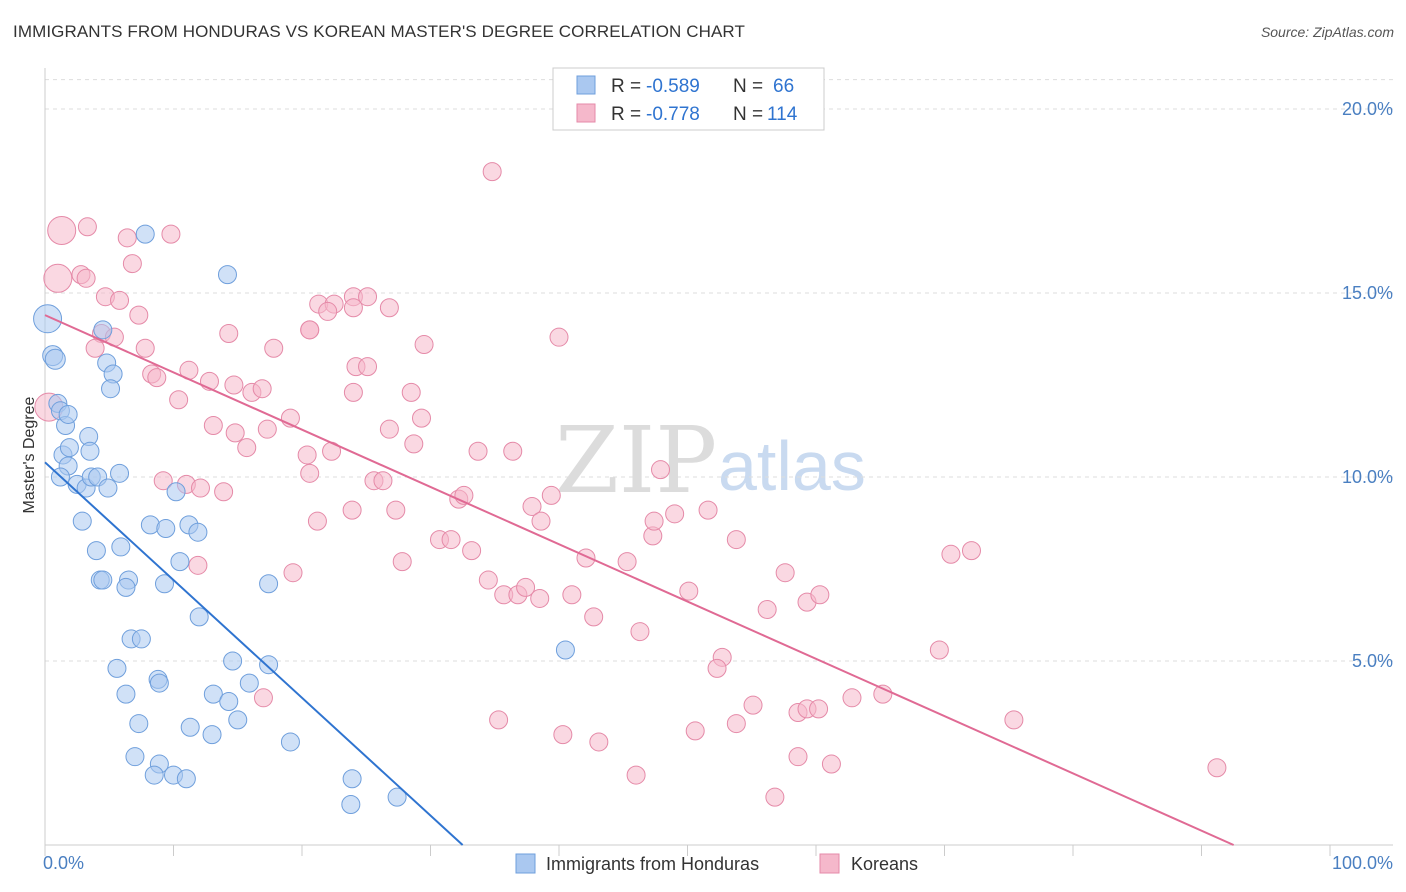 Image resolution: width=1406 pixels, height=892 pixels. Describe the element at coordinates (1362, 863) in the screenshot. I see `x-tick-label-max: 100.0%` at that location.